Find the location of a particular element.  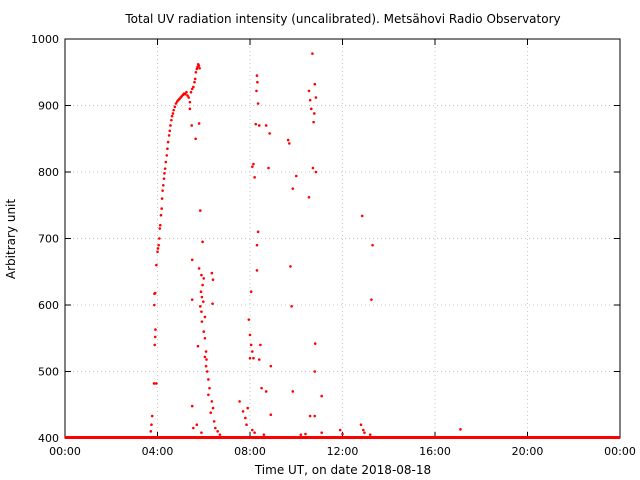

baseline-series is located at coordinates (342, 437).